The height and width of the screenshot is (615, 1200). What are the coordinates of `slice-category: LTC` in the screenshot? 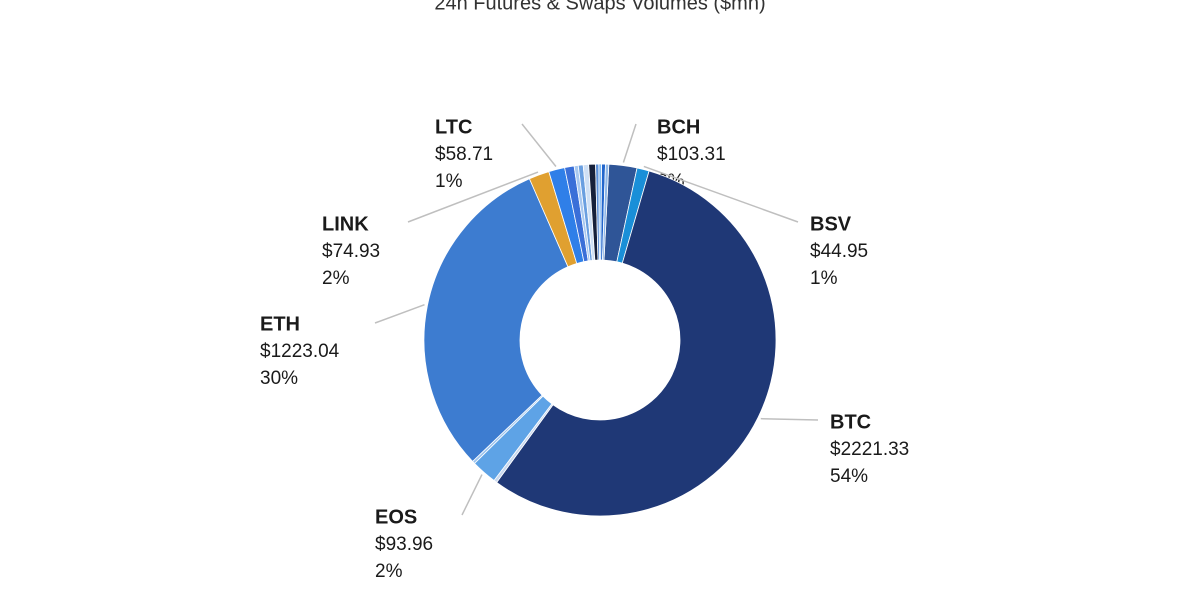 It's located at (453, 127).